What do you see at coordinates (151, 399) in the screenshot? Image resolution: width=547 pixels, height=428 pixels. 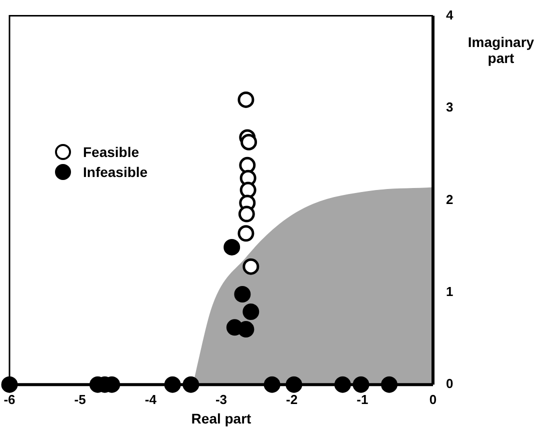 I see `x-tick-label: -4` at bounding box center [151, 399].